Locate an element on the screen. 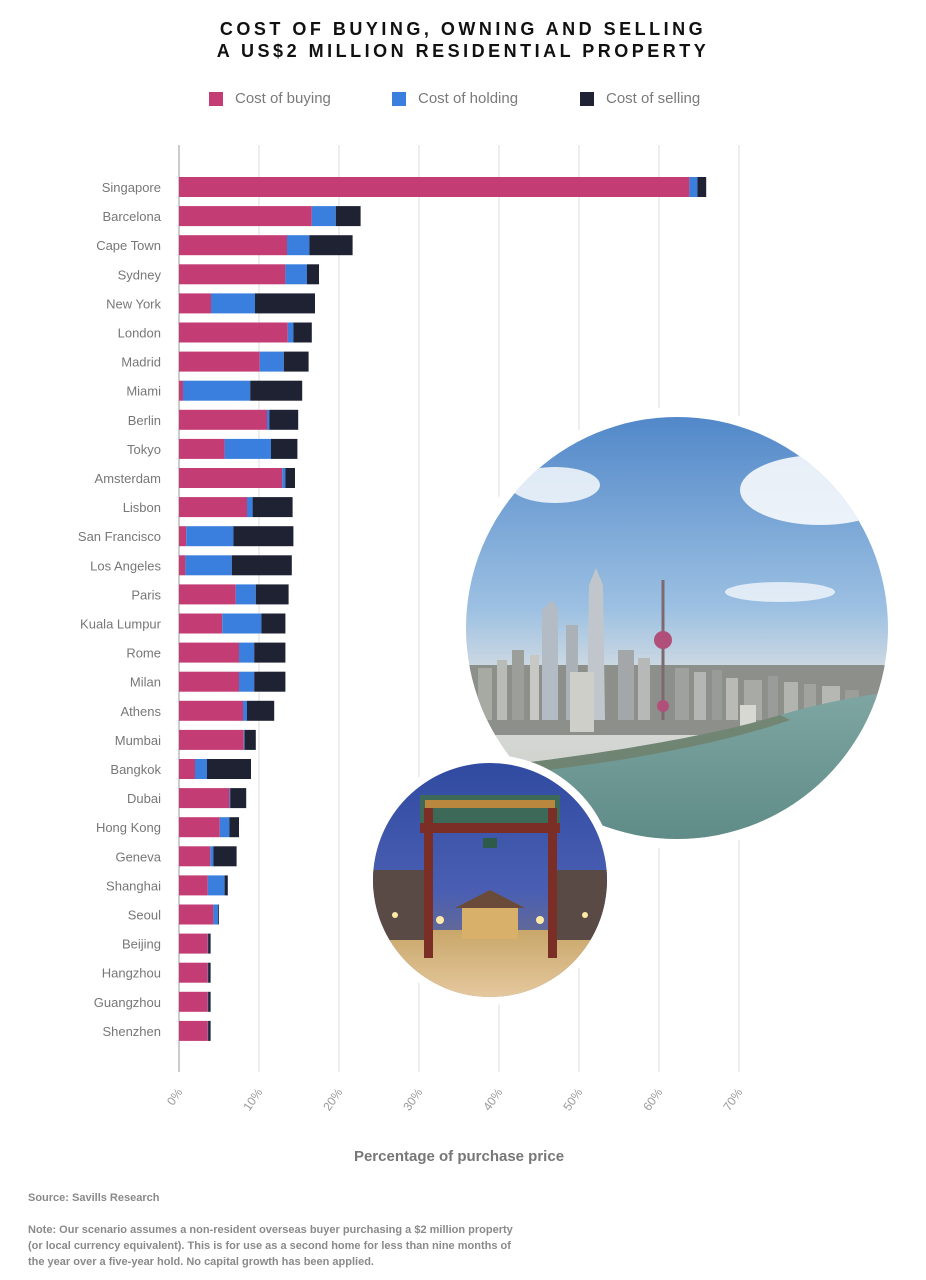 This screenshot has width=926, height=1280. category-label: Sydney is located at coordinates (140, 274).